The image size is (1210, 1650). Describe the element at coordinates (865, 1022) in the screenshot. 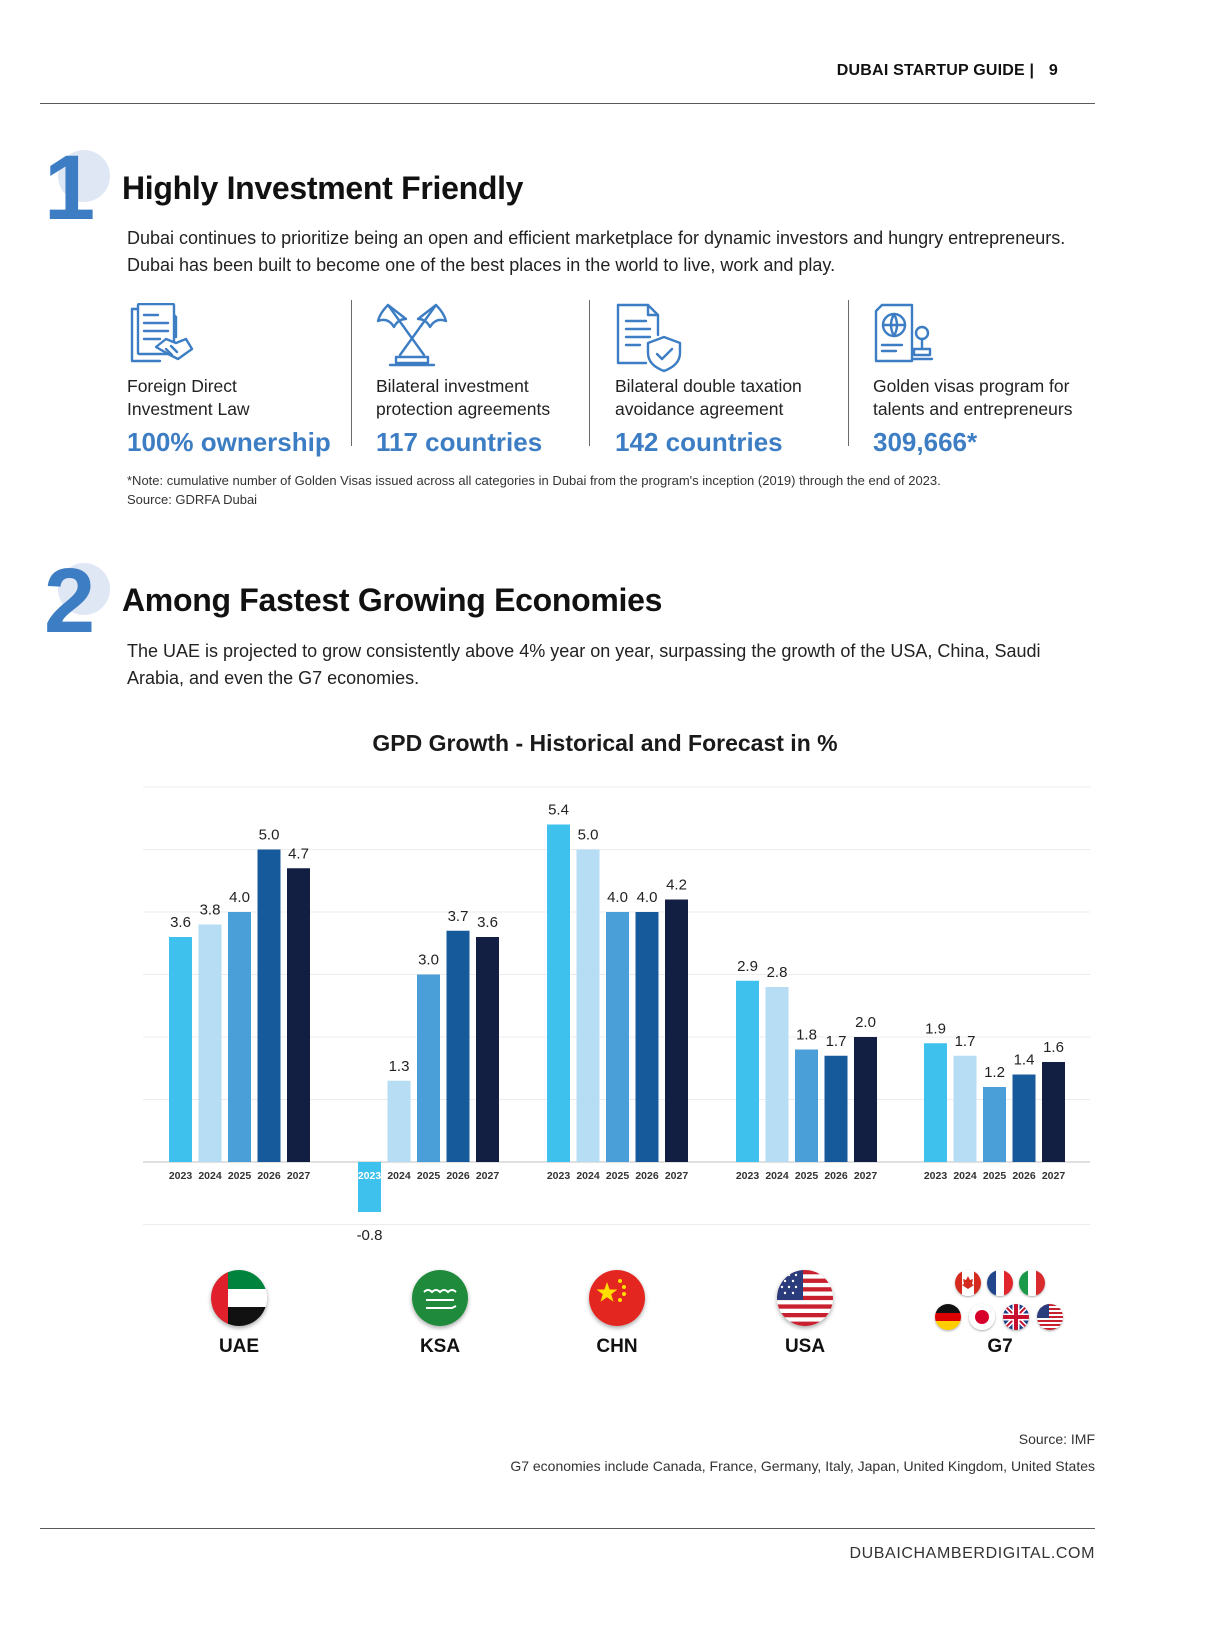

I see `data-label: 2.0` at that location.